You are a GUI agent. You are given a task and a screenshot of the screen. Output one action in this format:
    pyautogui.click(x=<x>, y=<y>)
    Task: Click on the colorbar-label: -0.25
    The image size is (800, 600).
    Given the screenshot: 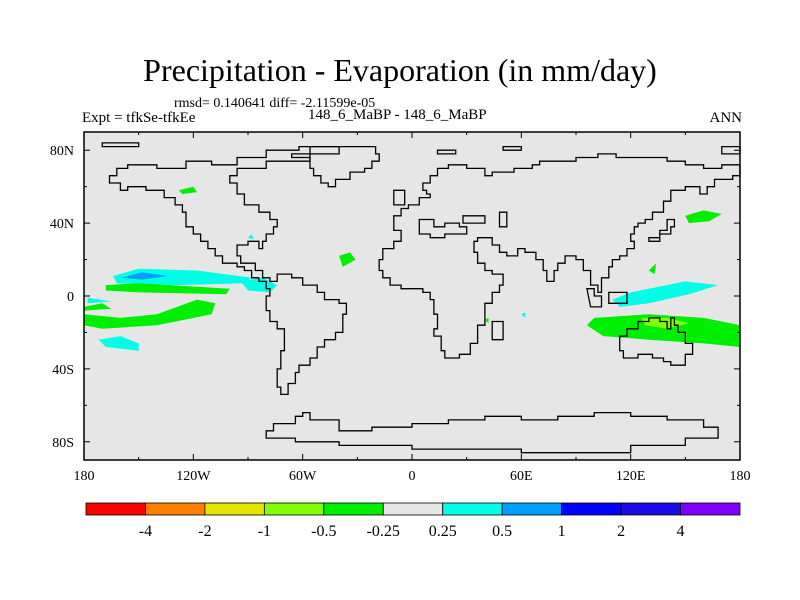 What is the action you would take?
    pyautogui.click(x=383, y=531)
    